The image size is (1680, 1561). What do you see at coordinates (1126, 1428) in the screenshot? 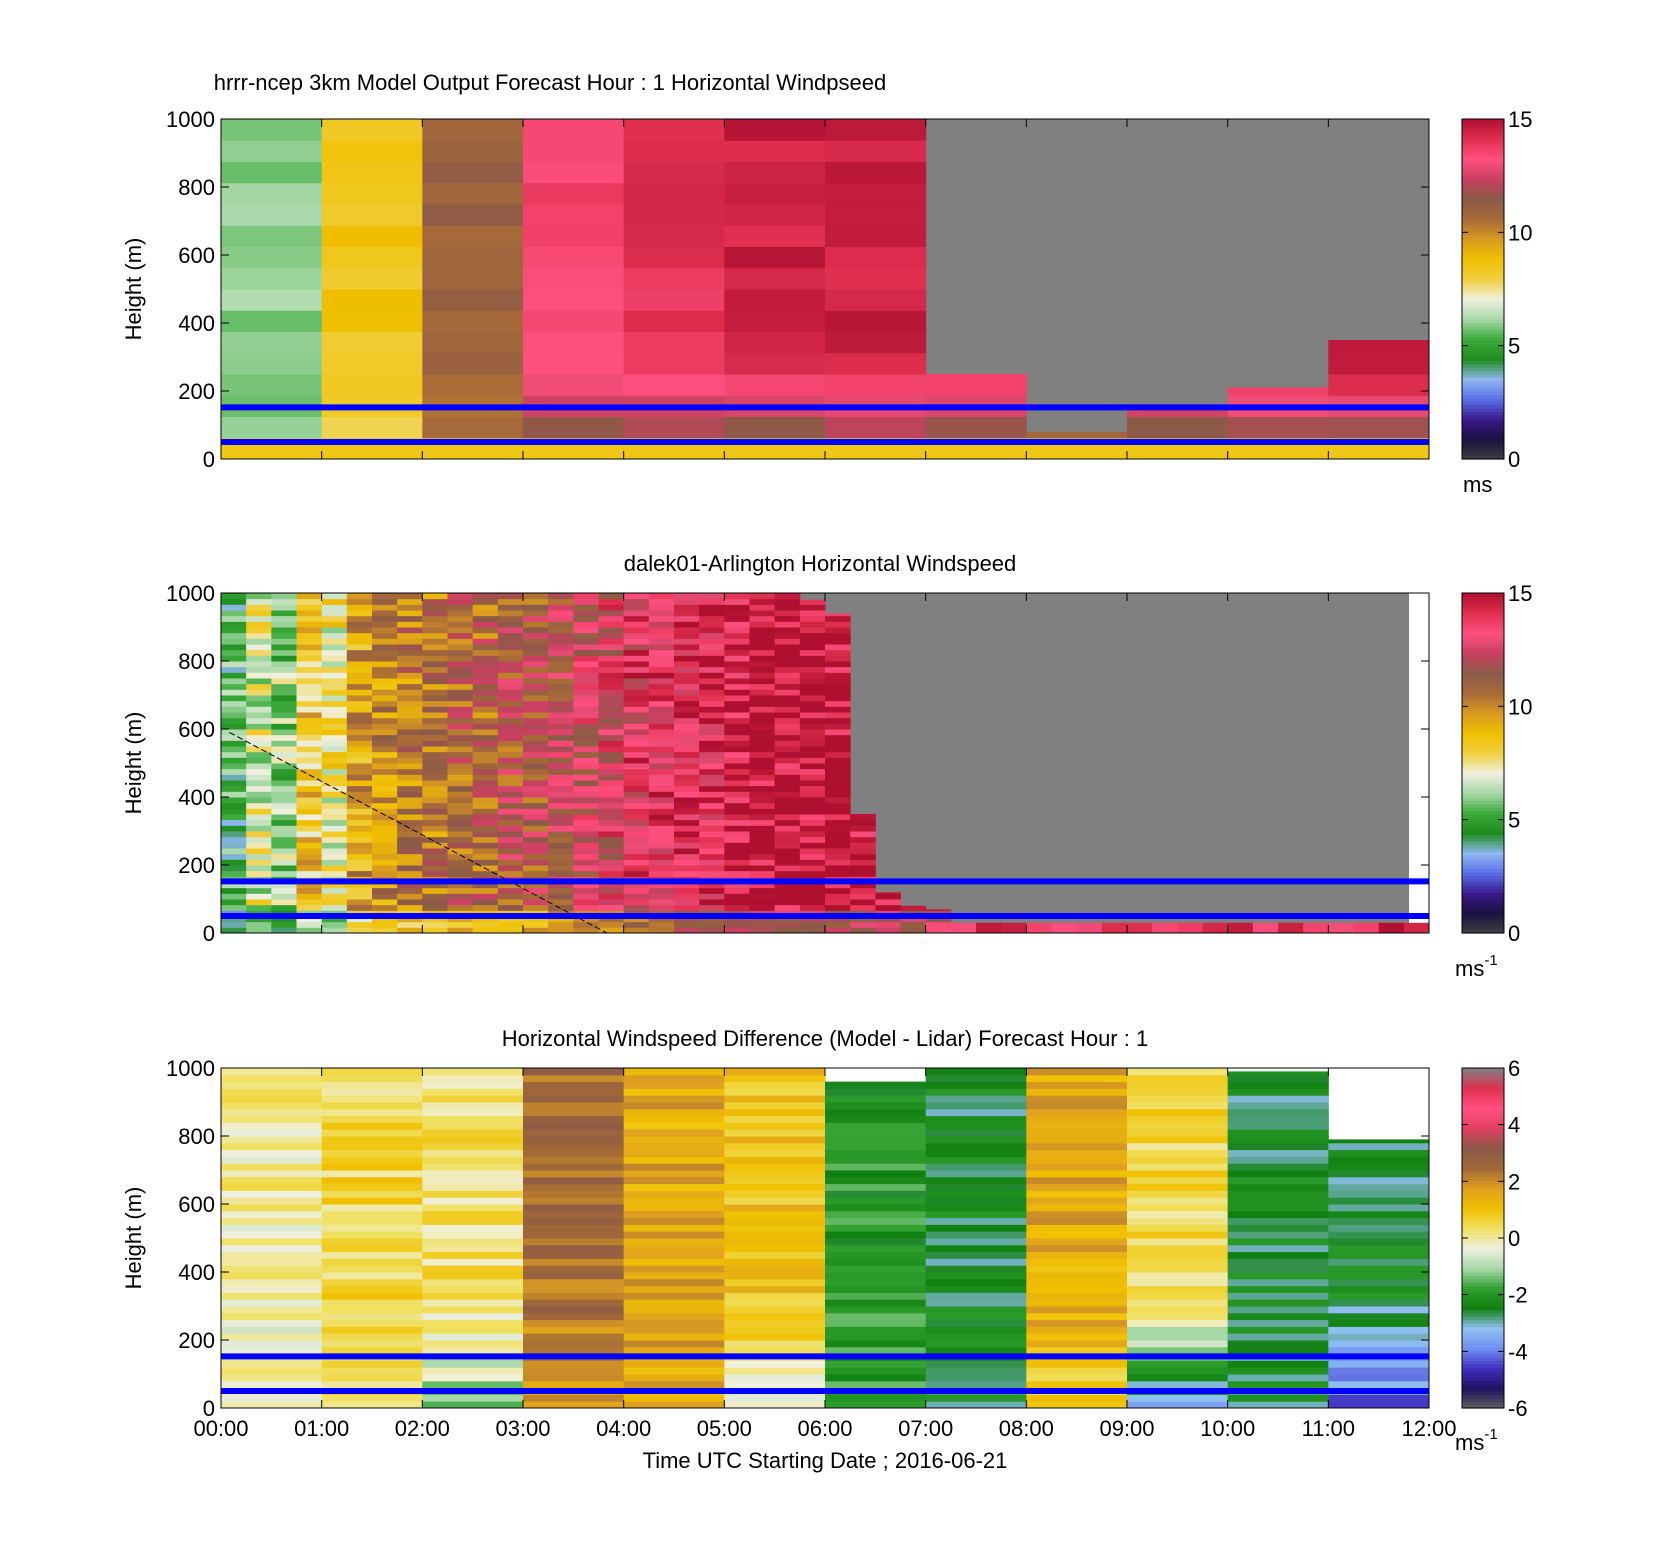
I see `x-tick-label: 09:00` at bounding box center [1126, 1428].